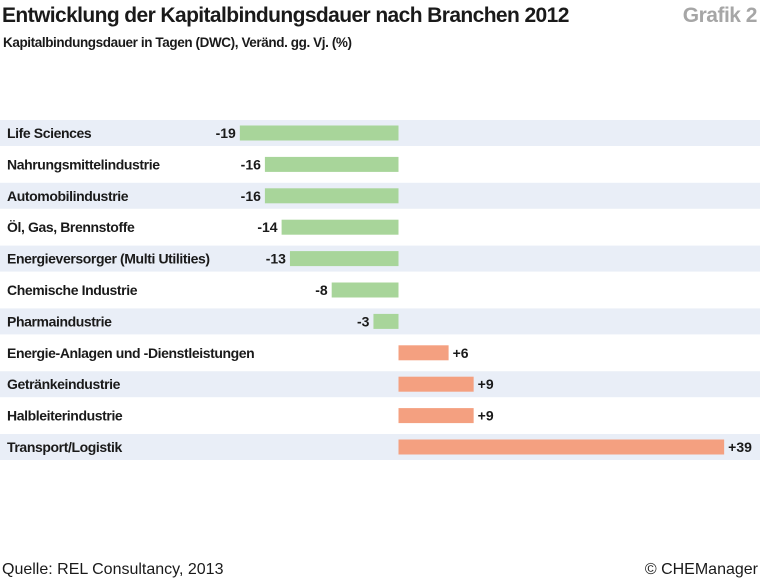  Describe the element at coordinates (130, 353) in the screenshot. I see `category-label: Energie-Anlagen und -Dienstleistungen` at that location.